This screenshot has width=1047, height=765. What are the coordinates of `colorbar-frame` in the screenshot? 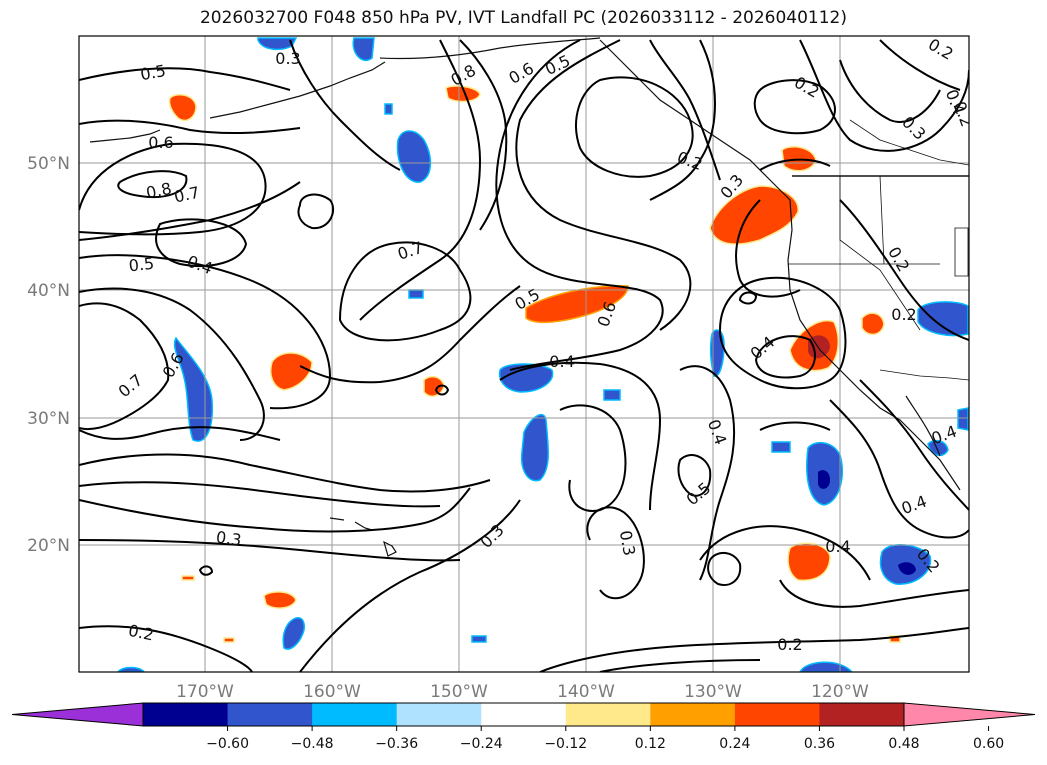 It's located at (523, 714).